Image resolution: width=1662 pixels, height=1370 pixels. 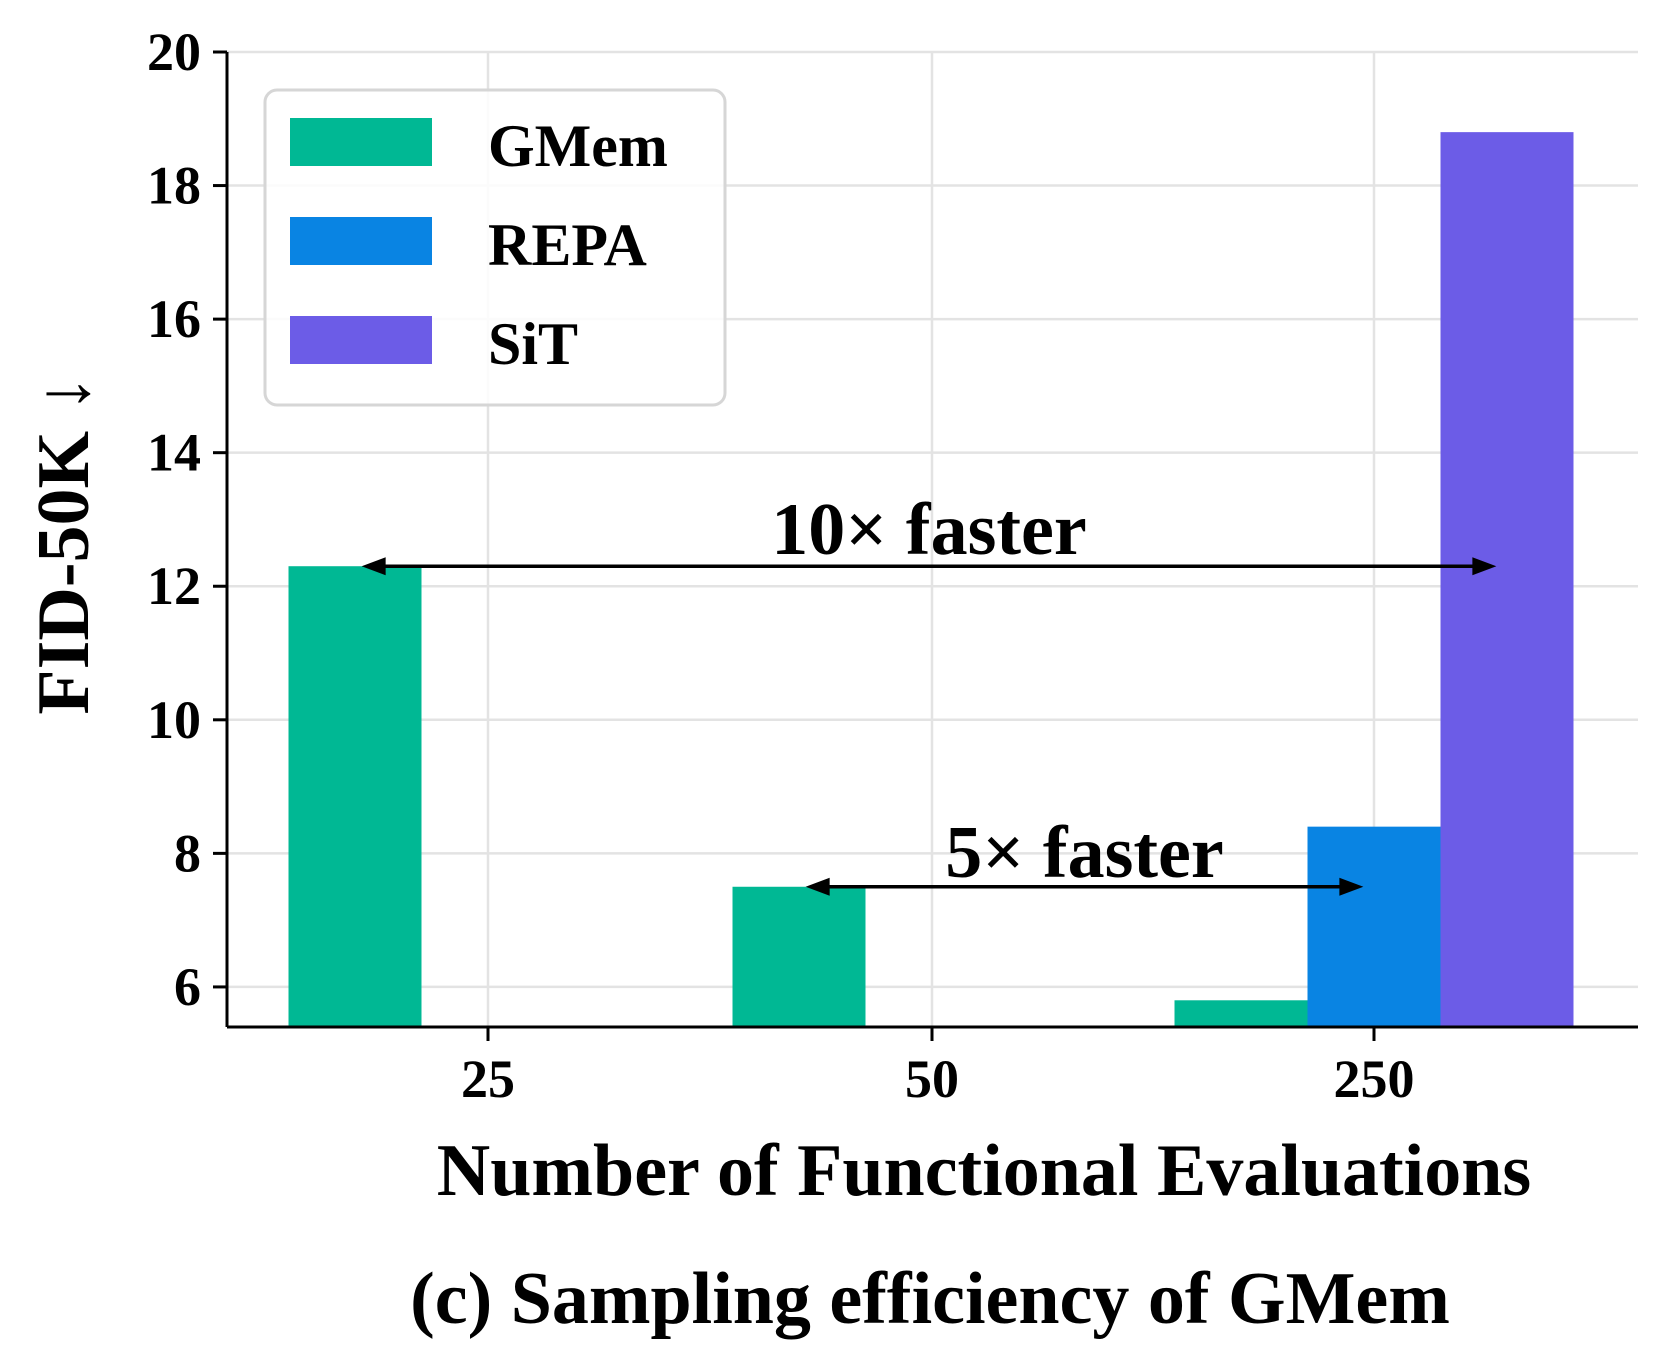 What do you see at coordinates (64, 544) in the screenshot?
I see `y-axis-title: FID-50K ↓` at bounding box center [64, 544].